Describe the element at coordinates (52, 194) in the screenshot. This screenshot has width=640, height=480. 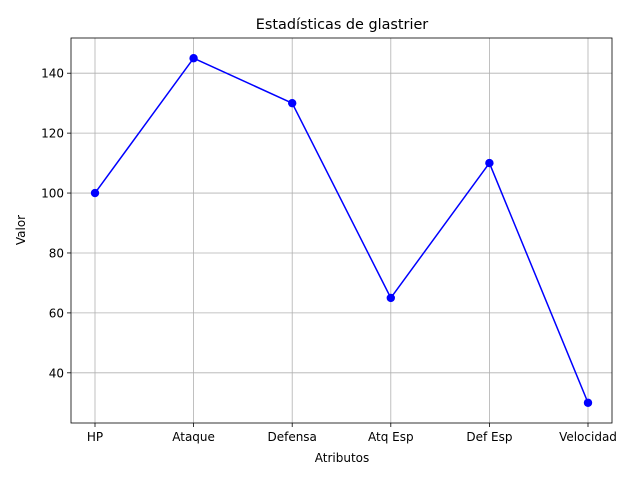
I see `y-tick-label: 100` at that location.